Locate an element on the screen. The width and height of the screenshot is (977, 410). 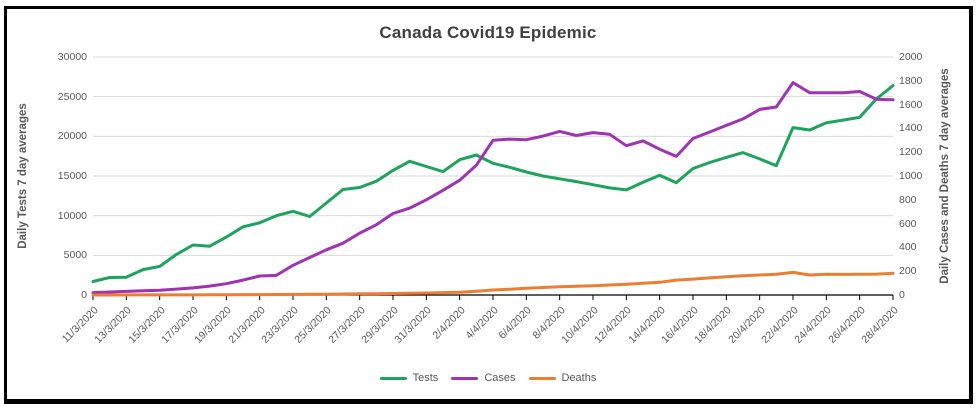
legend-item-deaths: Deaths is located at coordinates (562, 378).